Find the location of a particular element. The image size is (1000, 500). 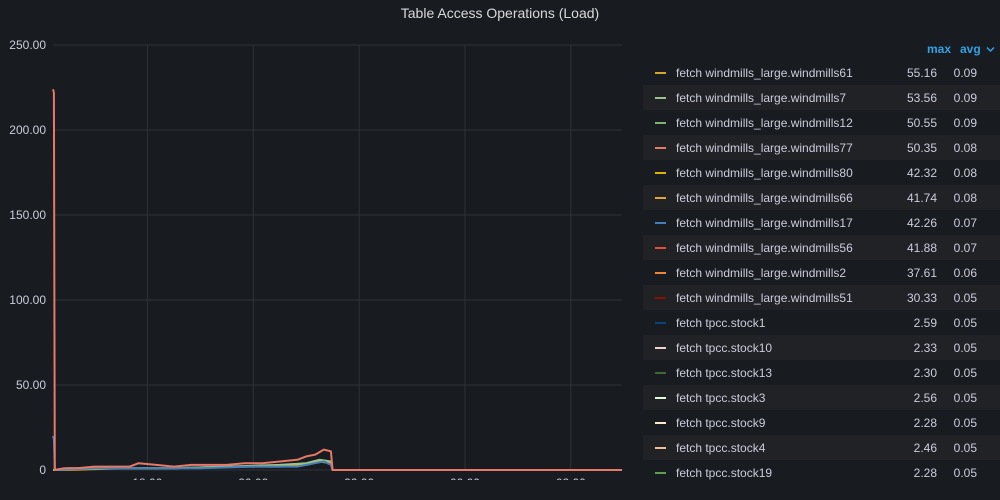

legend-item: fetch tpcc.stock9 2.28 0.05 is located at coordinates (821, 422).